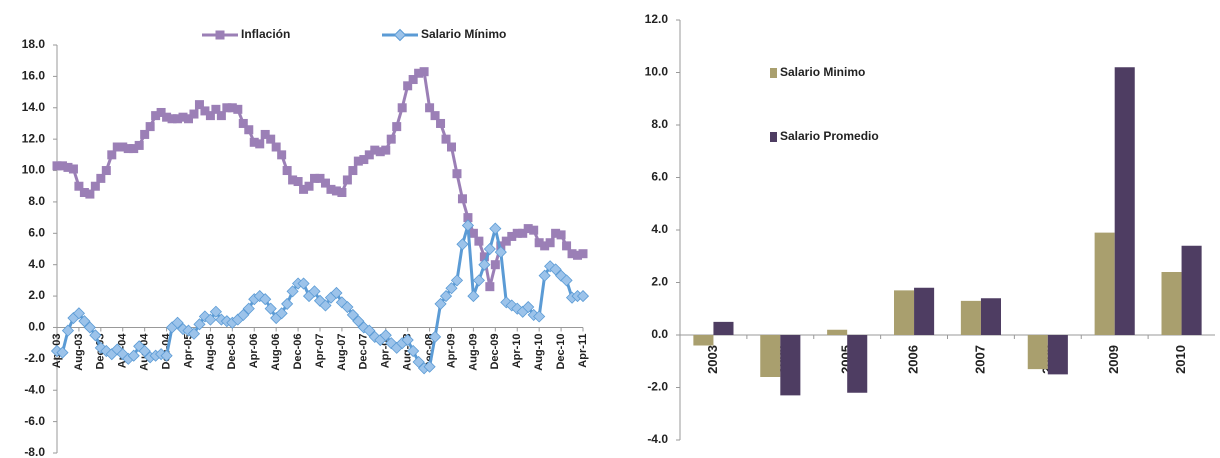 The image size is (1220, 458). I want to click on x-tick-label: Aug-05, so click(210, 351).